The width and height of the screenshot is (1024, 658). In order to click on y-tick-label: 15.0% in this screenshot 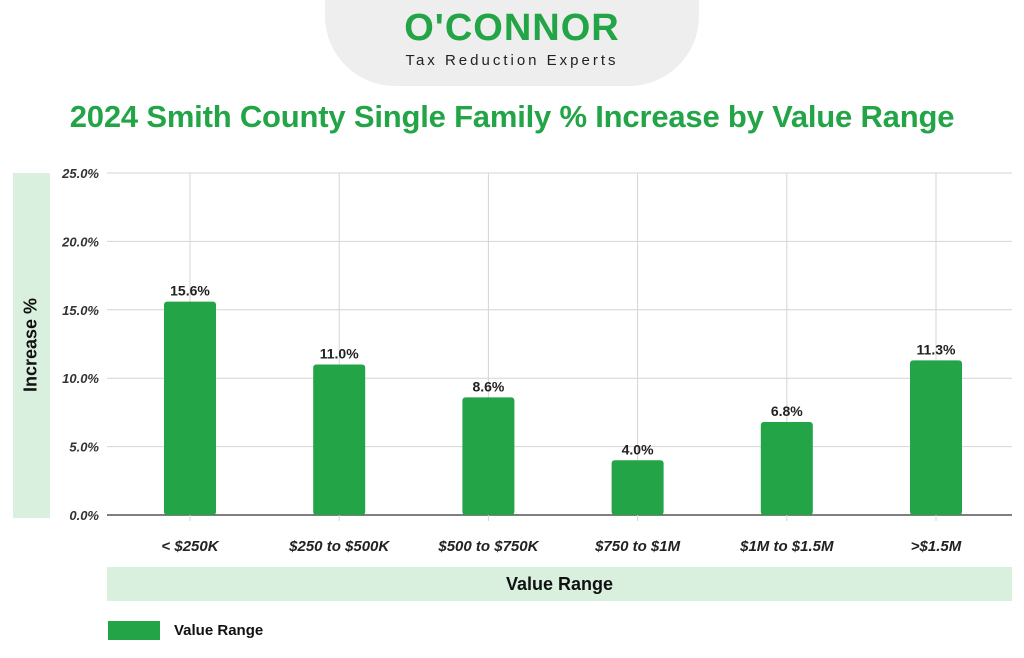, I will do `click(80, 310)`.